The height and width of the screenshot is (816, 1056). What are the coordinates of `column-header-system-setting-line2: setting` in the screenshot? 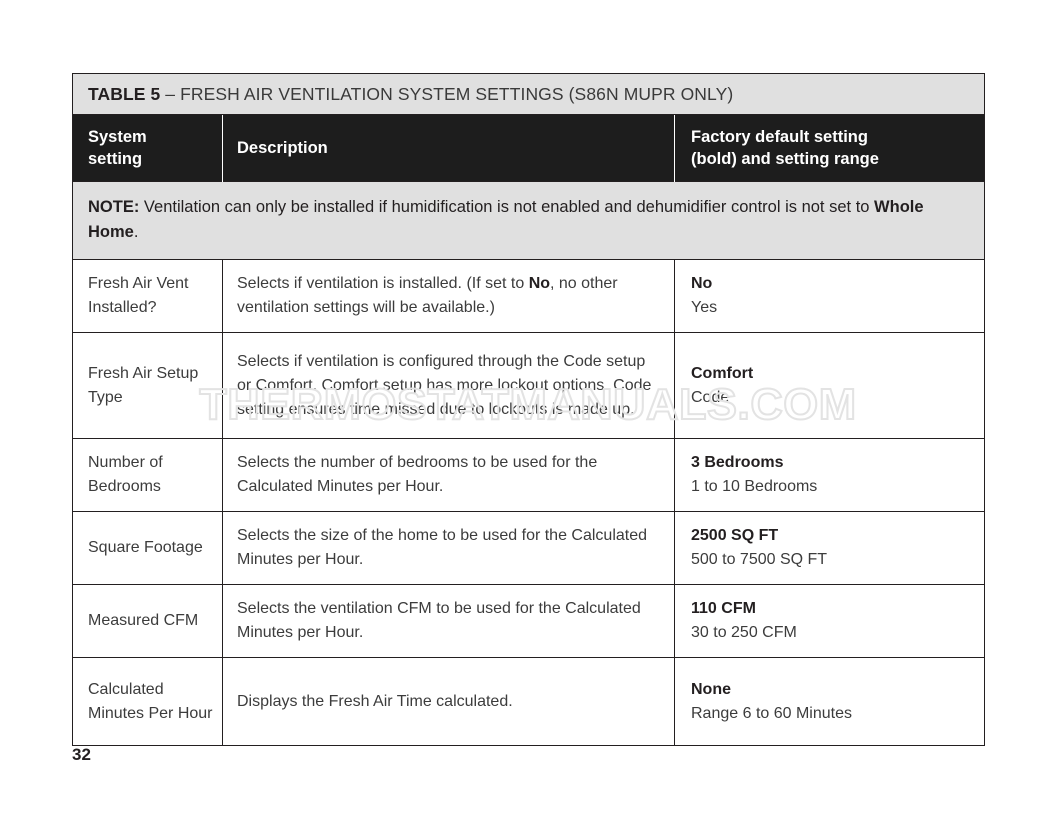 It's located at (115, 159).